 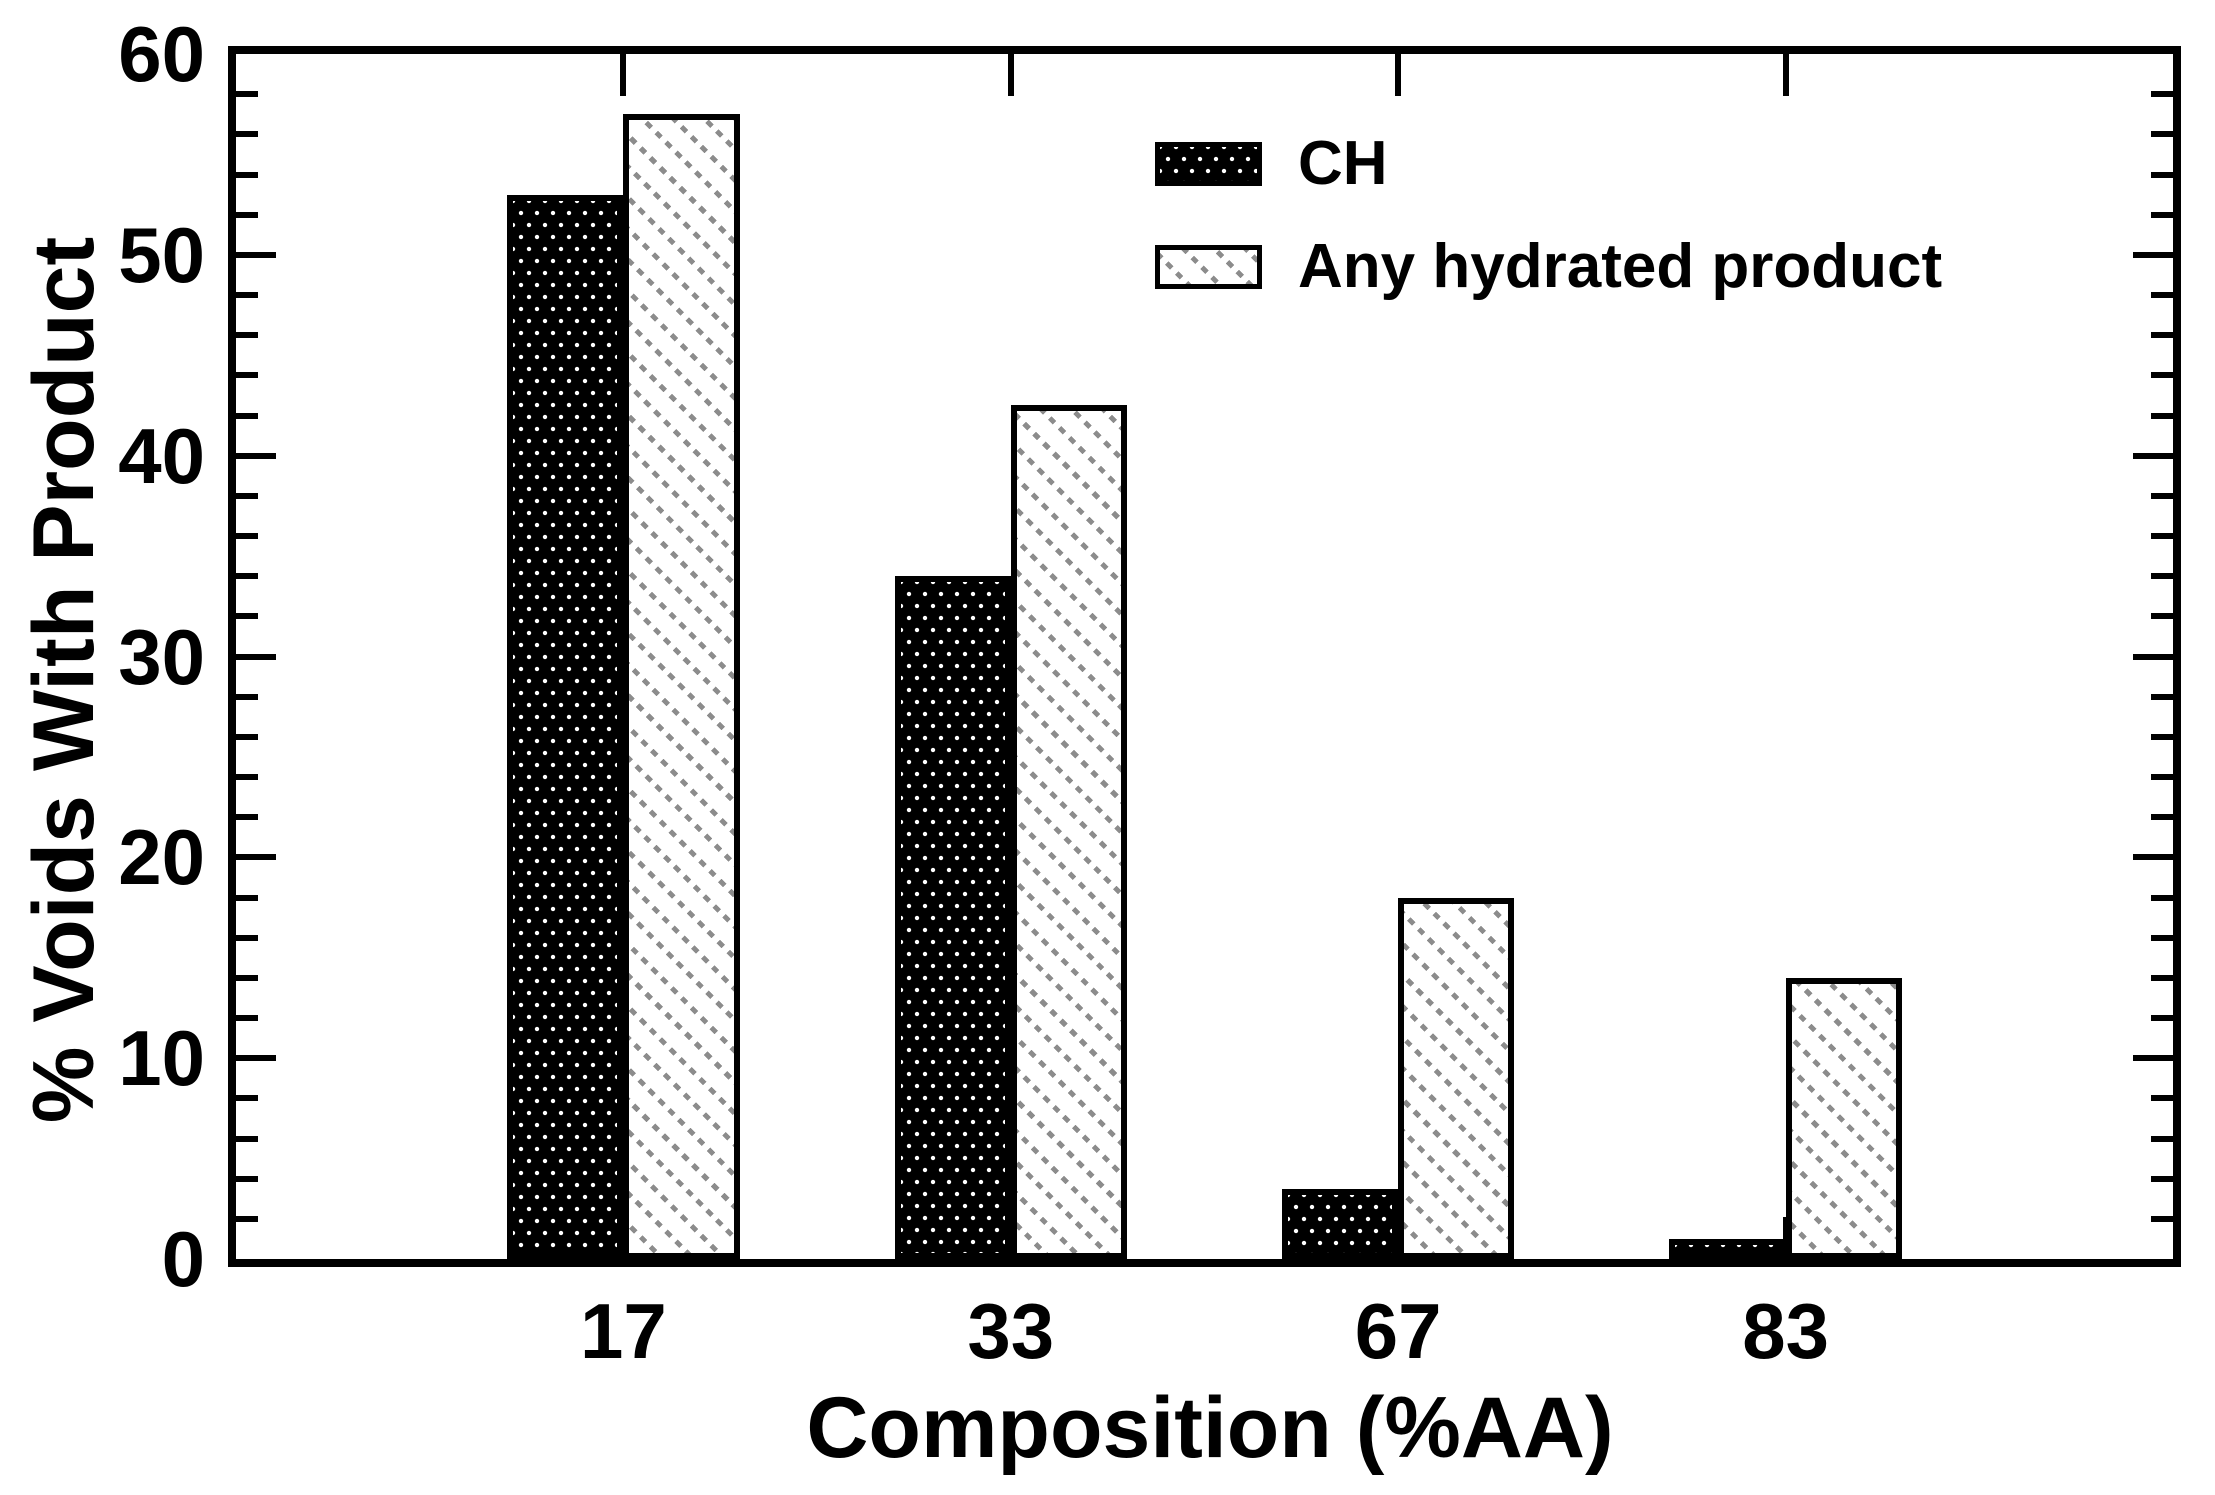 What do you see at coordinates (161, 656) in the screenshot?
I see `y-tick-label: 30` at bounding box center [161, 656].